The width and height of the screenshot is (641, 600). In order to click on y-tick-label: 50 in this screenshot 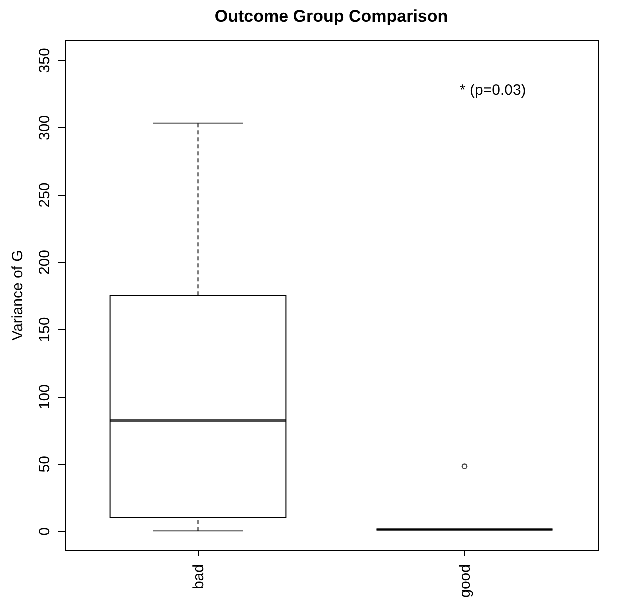, I will do `click(45, 464)`.